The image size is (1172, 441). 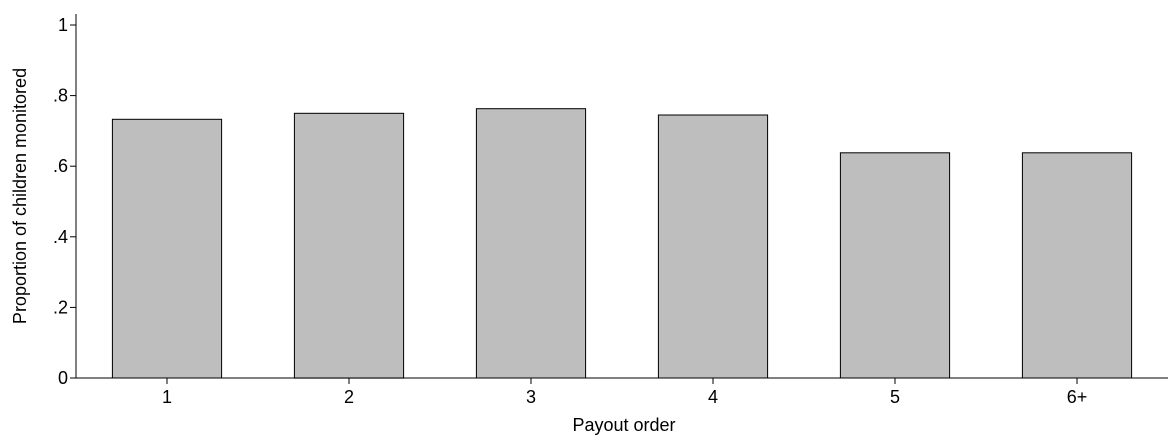 I want to click on y-axis: 0 .2 .4 .6 .8 1, so click(x=65, y=201).